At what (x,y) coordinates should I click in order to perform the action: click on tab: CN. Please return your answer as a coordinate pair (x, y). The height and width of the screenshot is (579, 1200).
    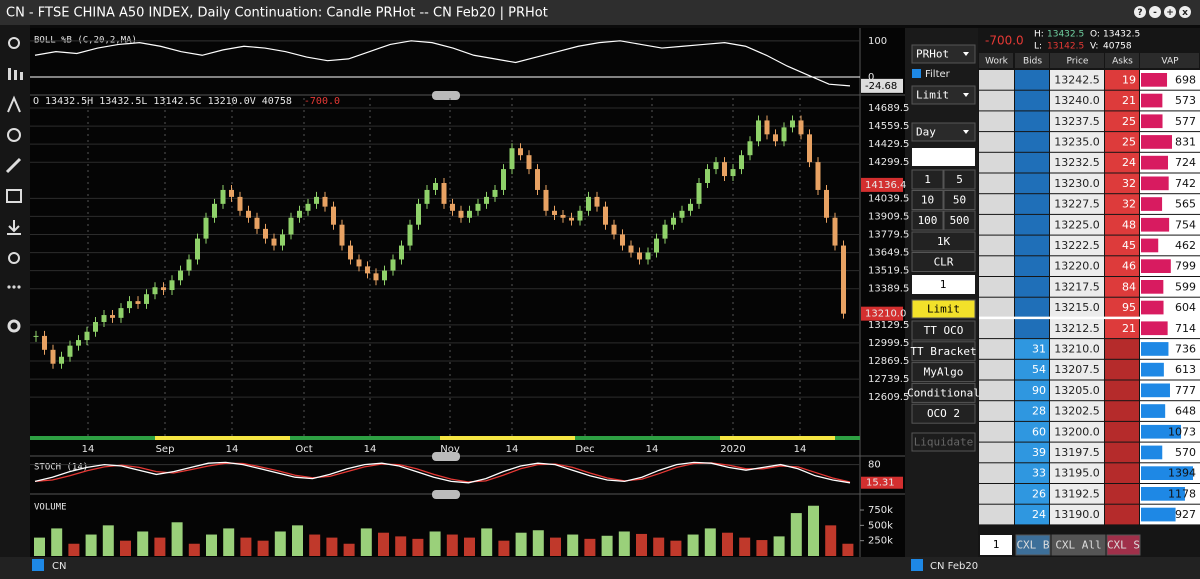
    Looking at the image, I should click on (59, 566).